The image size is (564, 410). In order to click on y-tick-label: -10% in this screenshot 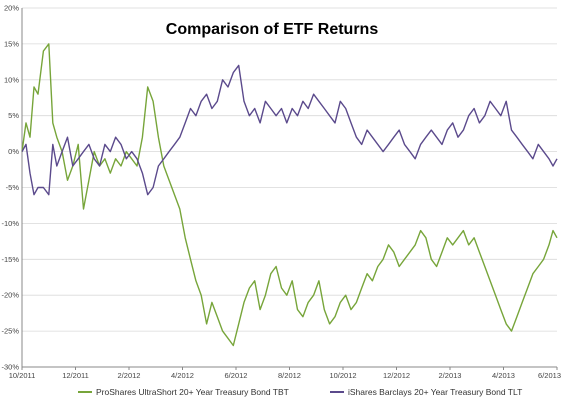, I will do `click(10, 223)`.